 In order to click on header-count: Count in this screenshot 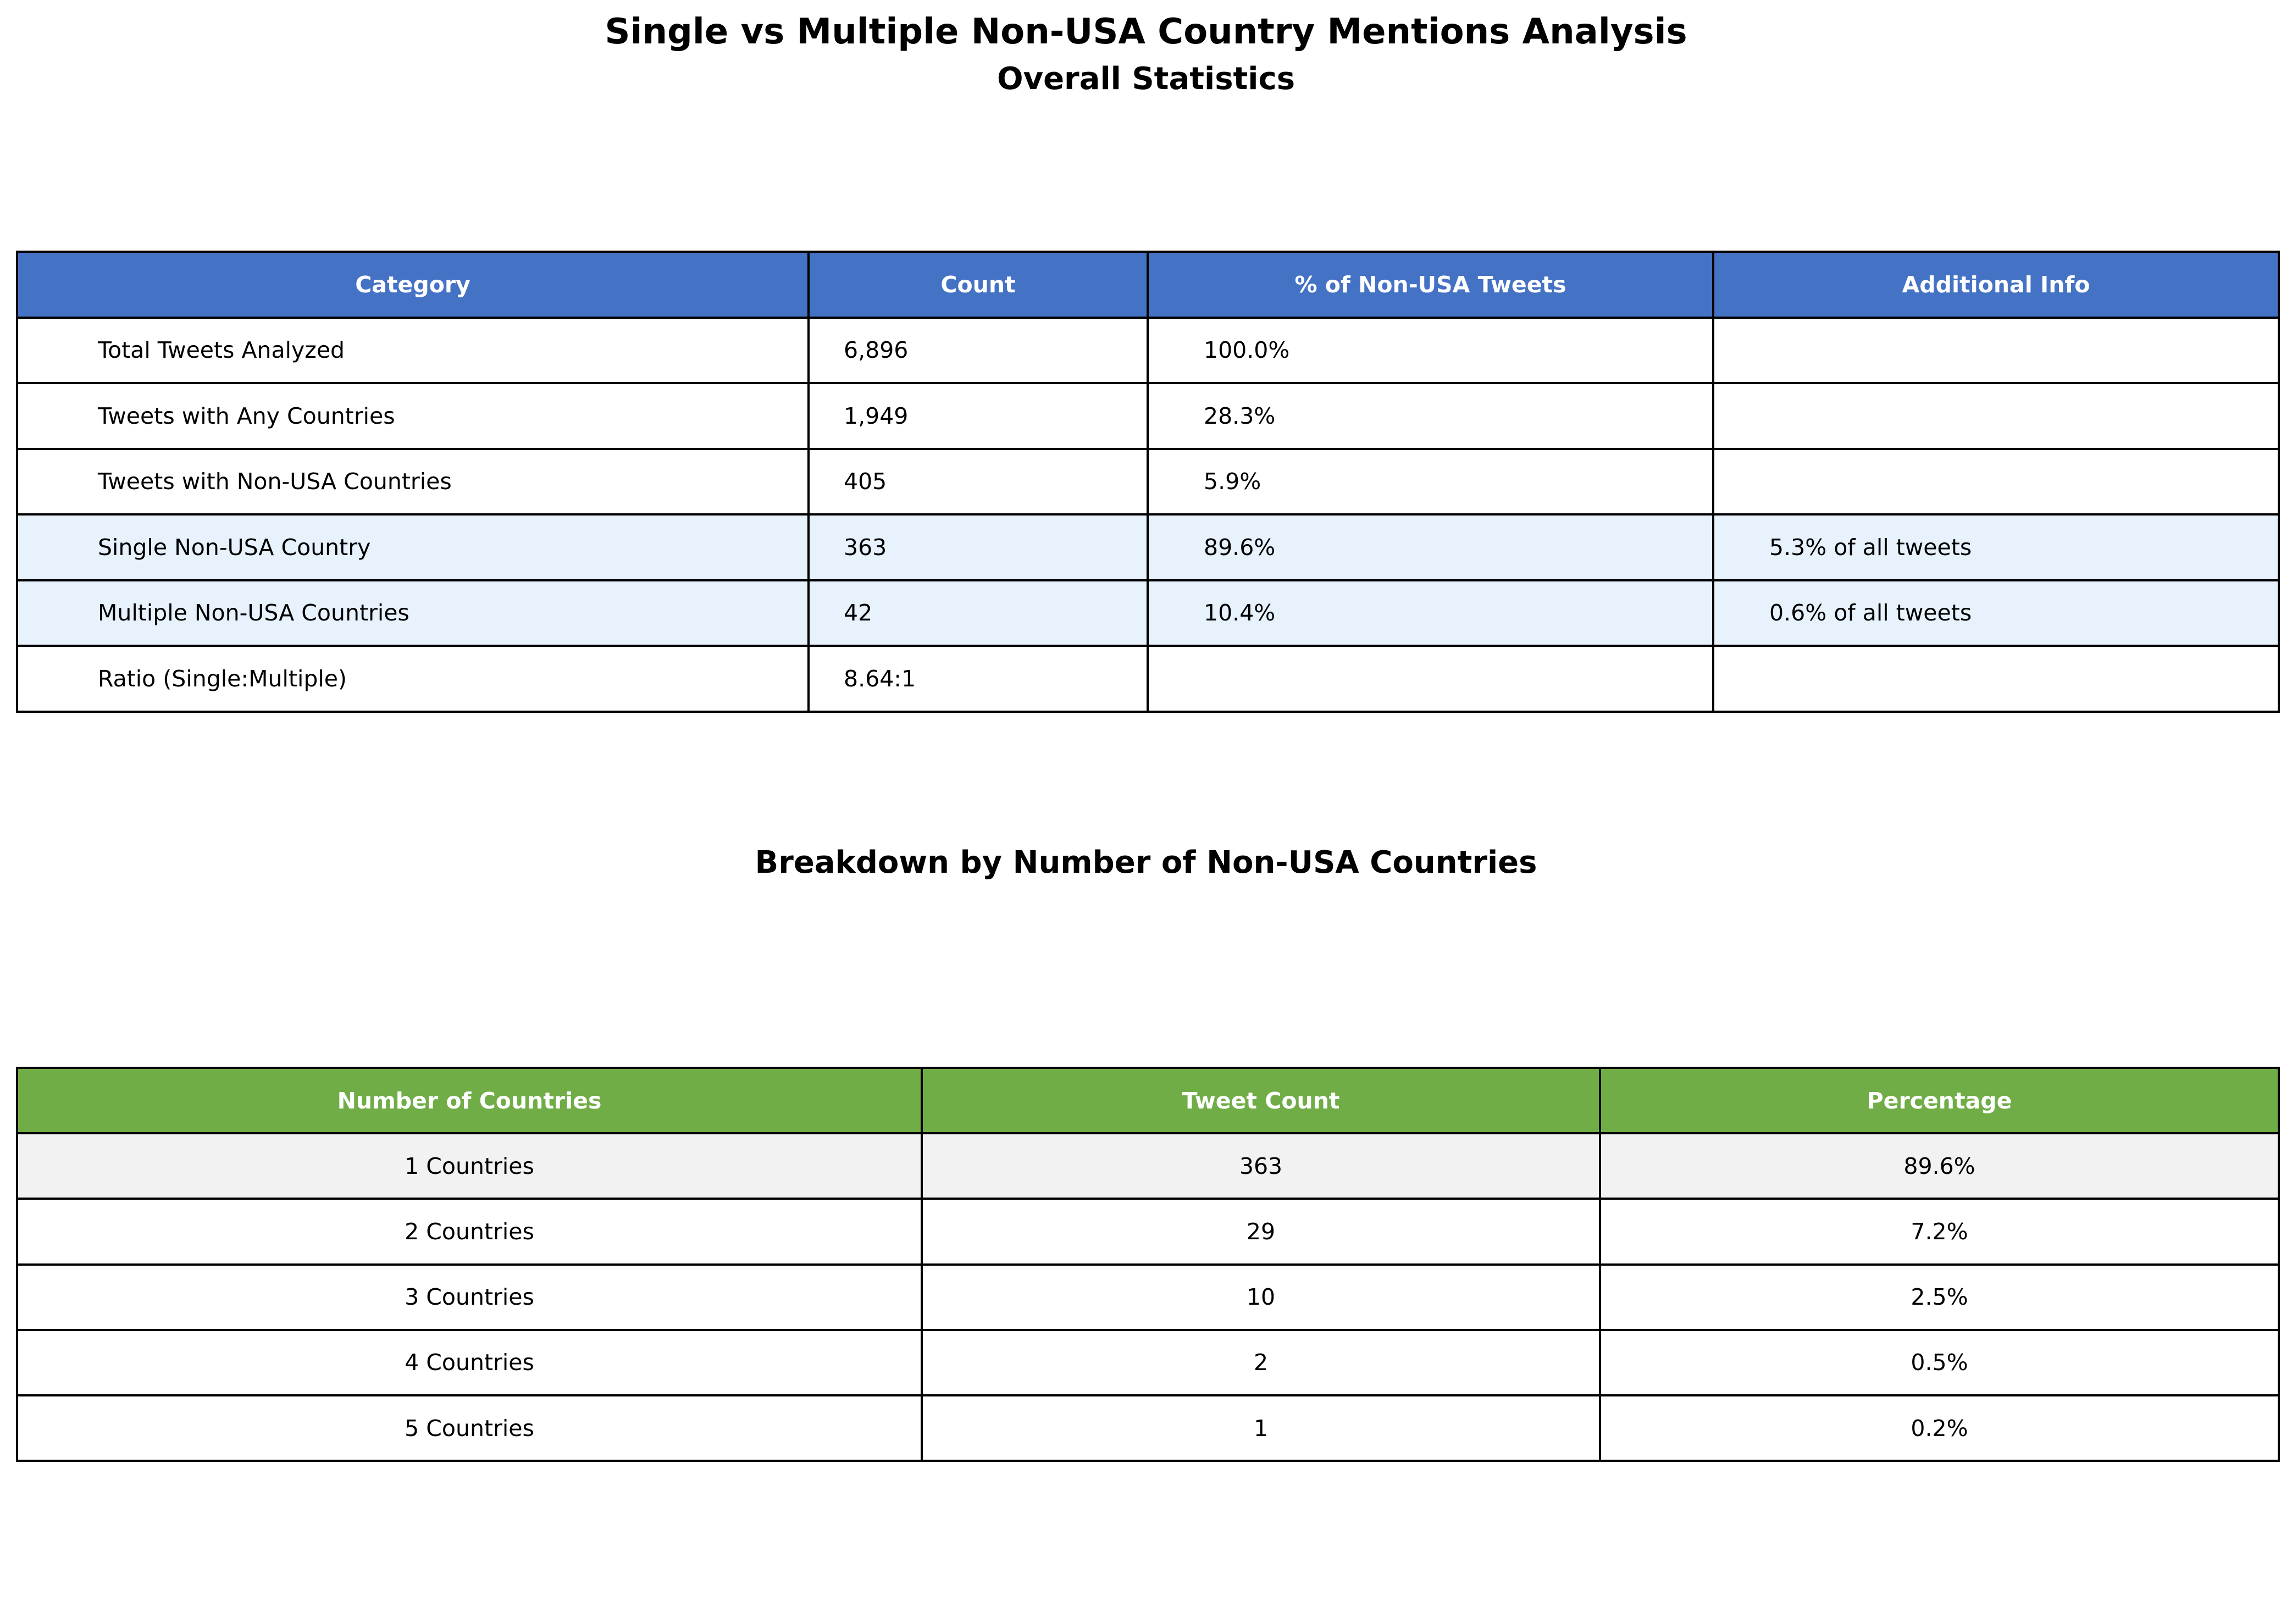, I will do `click(978, 285)`.